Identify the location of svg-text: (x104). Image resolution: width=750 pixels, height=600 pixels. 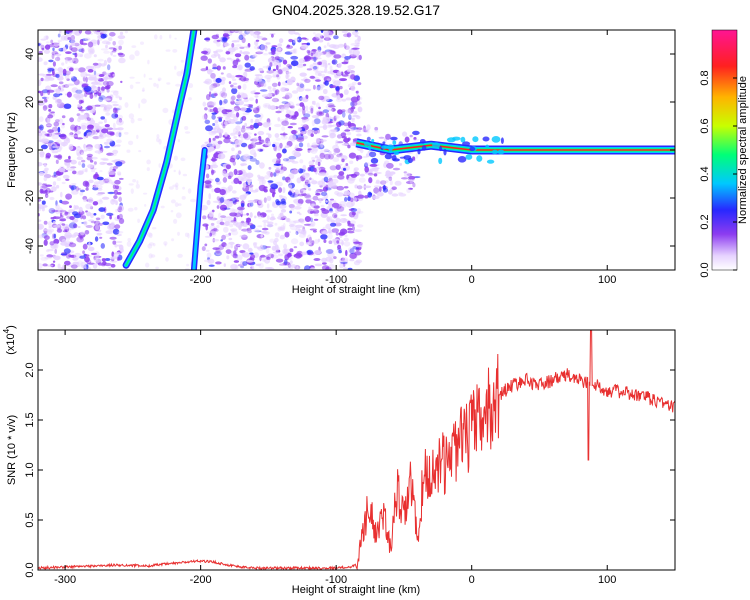
(9, 340).